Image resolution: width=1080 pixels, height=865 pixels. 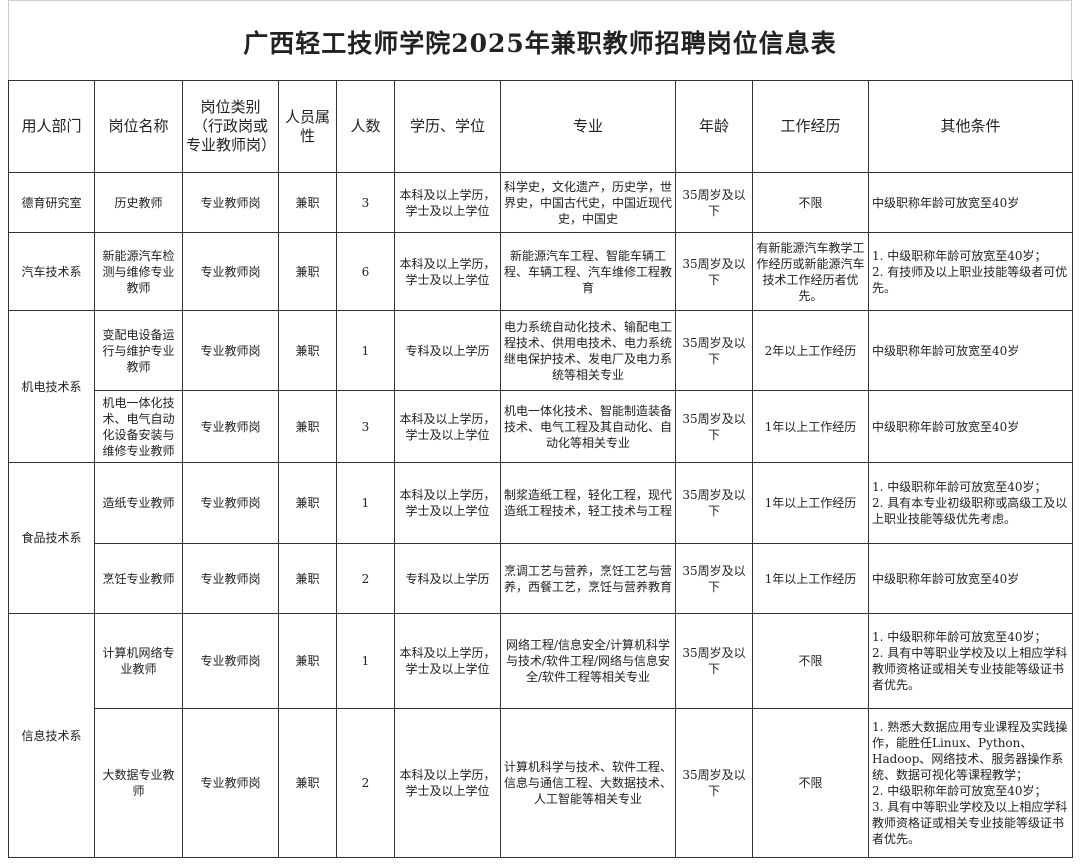 I want to click on cell-major: 计算机科学与技术、软件工程、信息与通信工程、大数据技术、人工智能等相关专业, so click(x=588, y=783).